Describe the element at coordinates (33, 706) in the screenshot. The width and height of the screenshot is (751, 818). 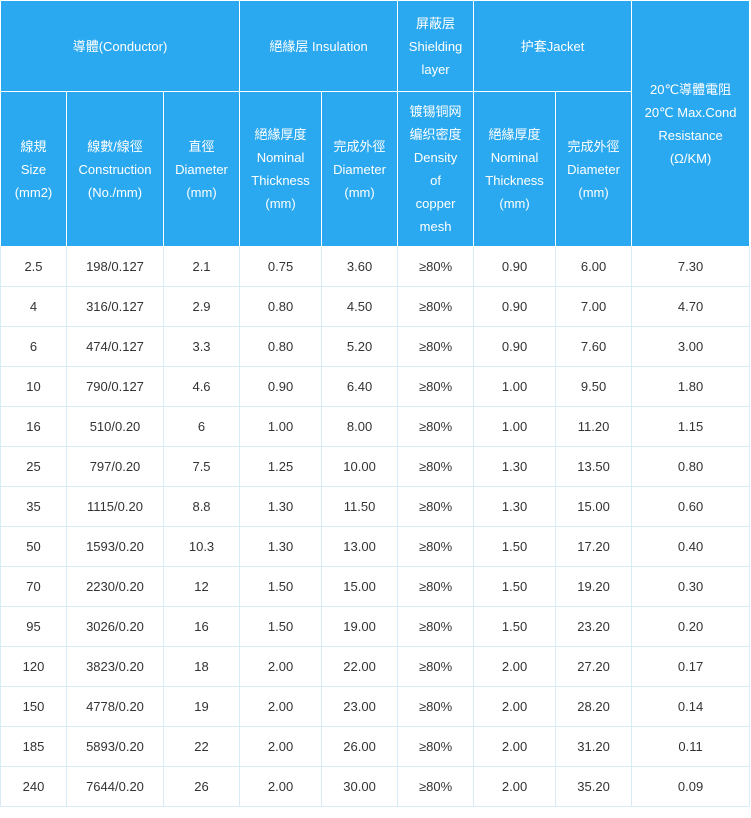
I see `cell-size: 150` at that location.